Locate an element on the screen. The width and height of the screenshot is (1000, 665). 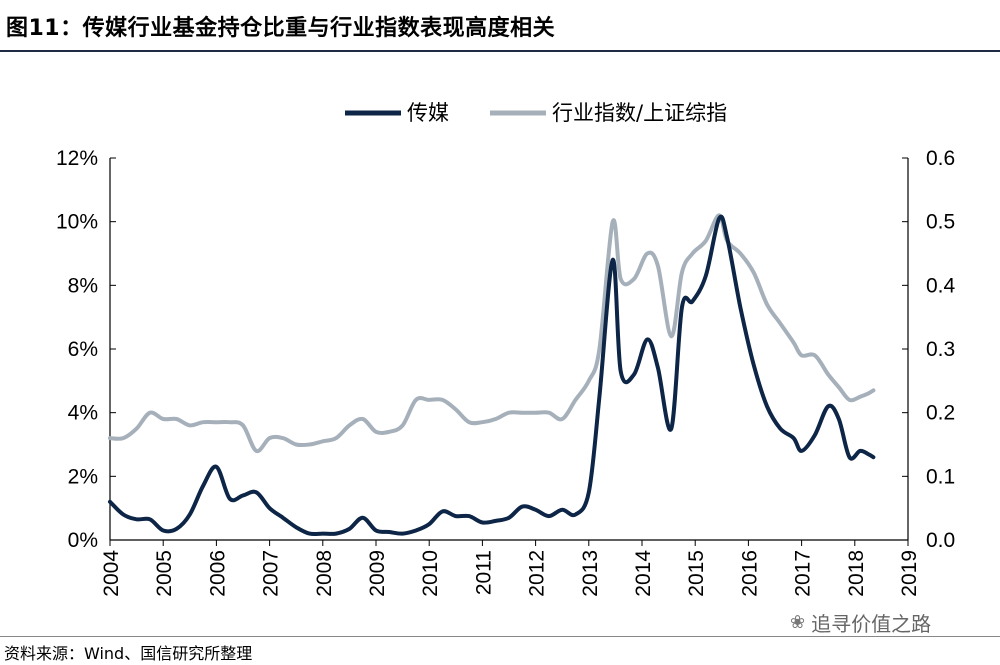
x-tick-label: 2007 is located at coordinates (271, 573).